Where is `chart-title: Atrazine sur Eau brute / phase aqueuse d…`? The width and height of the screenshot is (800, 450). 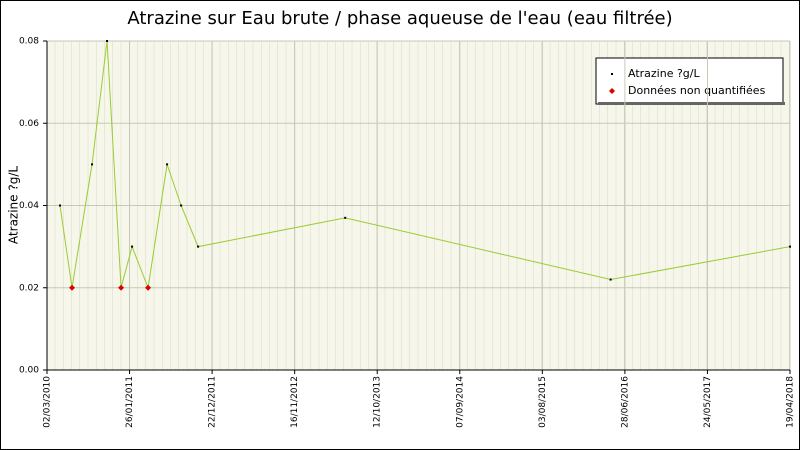 chart-title: Atrazine sur Eau brute / phase aqueuse d… is located at coordinates (399, 18).